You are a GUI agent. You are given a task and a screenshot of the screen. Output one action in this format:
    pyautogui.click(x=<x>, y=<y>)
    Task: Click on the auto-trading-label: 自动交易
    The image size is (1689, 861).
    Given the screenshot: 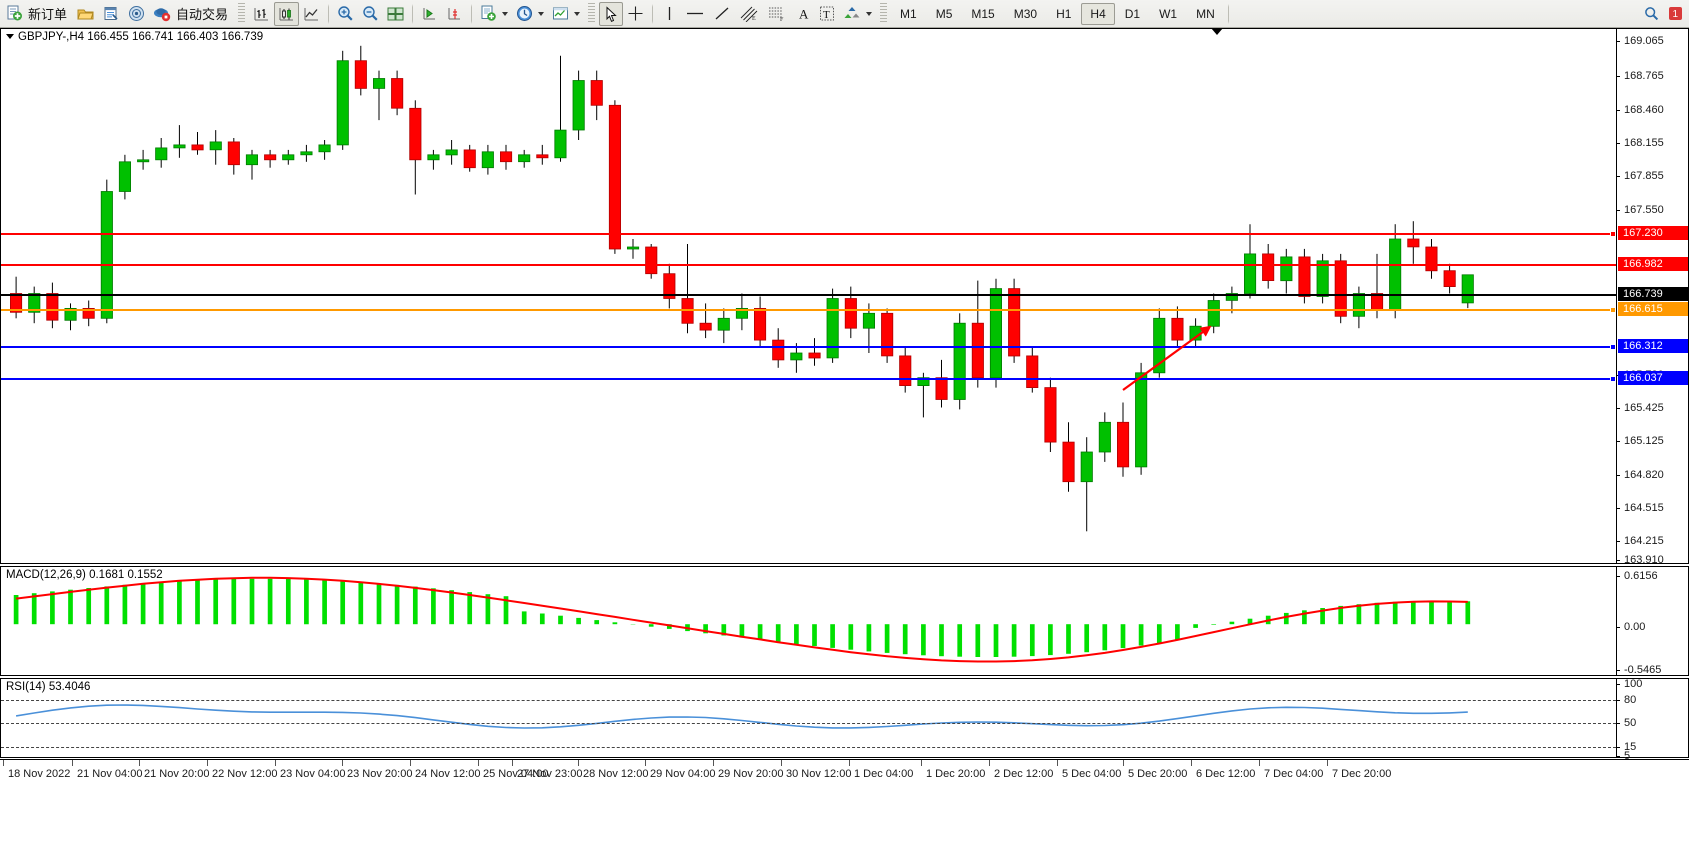 What is the action you would take?
    pyautogui.click(x=202, y=14)
    